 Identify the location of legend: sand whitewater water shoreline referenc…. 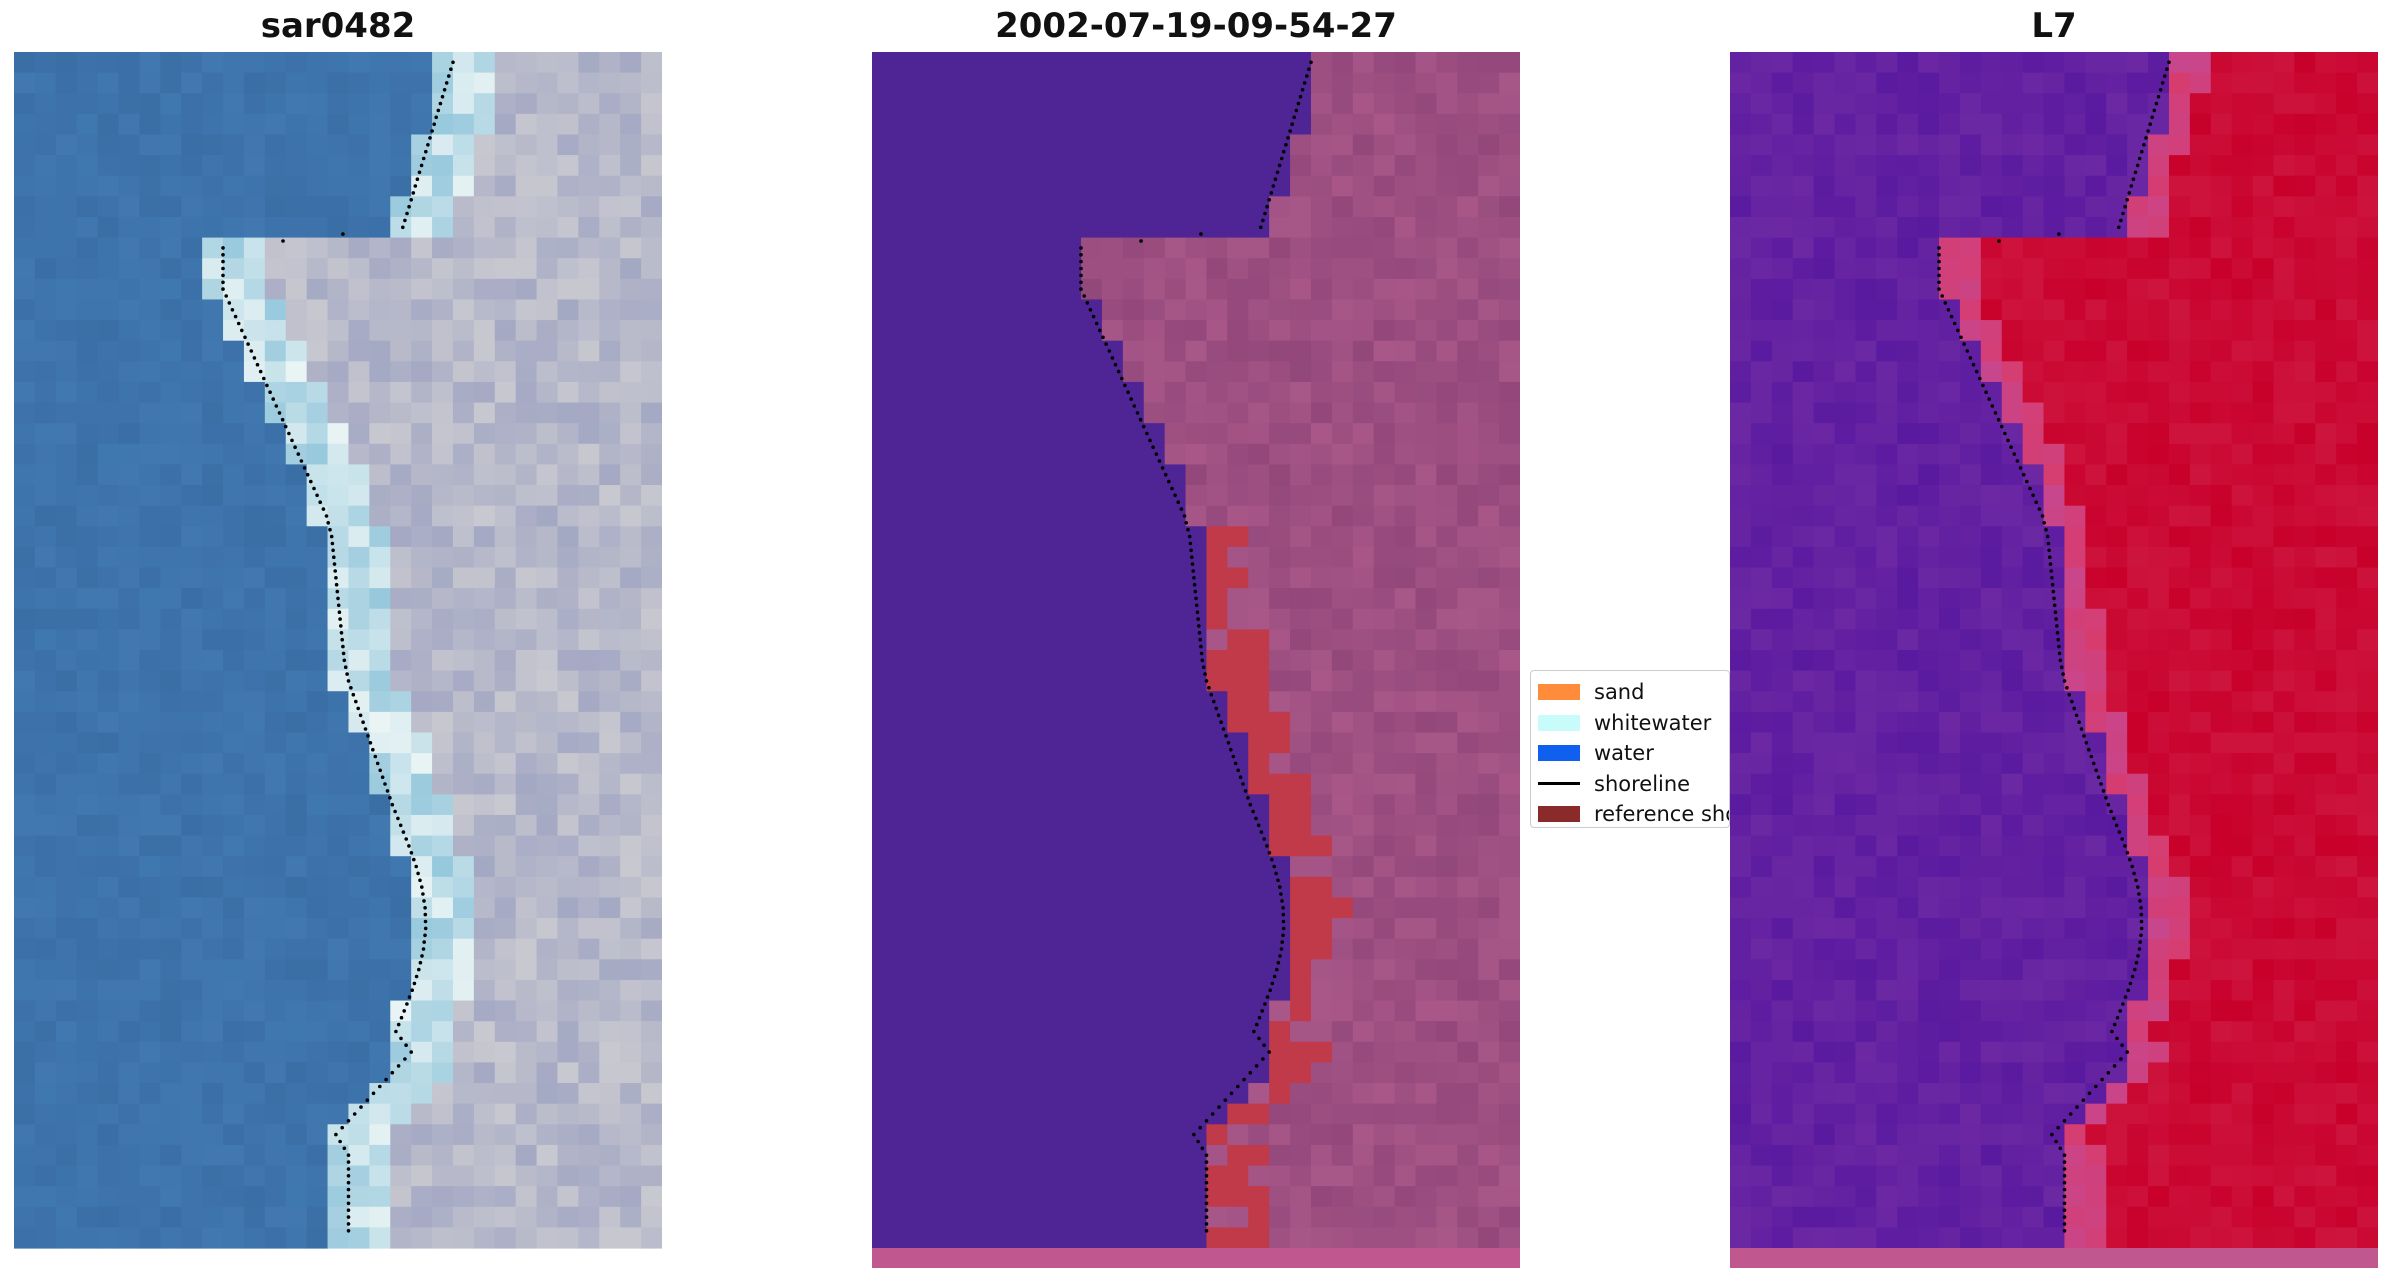
(1630, 749).